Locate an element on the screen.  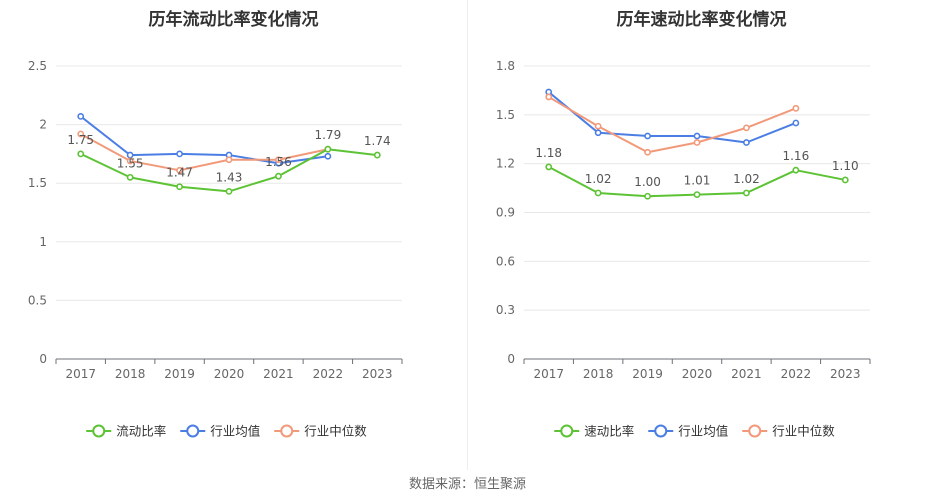
data-label: 1.00 is located at coordinates (647, 182).